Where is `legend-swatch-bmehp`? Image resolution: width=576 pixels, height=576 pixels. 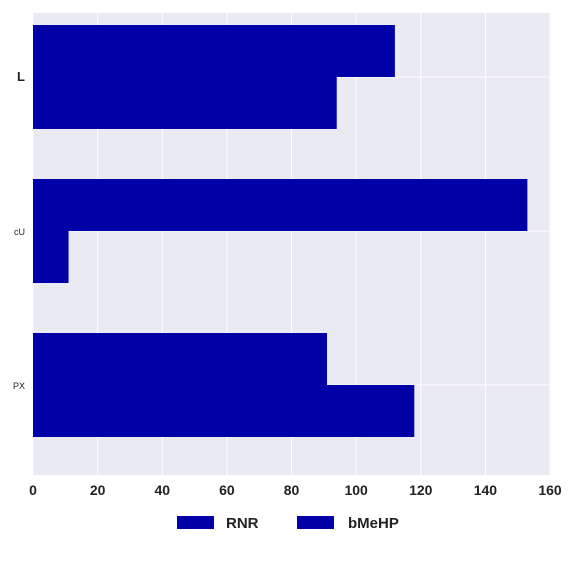
legend-swatch-bmehp is located at coordinates (315, 522).